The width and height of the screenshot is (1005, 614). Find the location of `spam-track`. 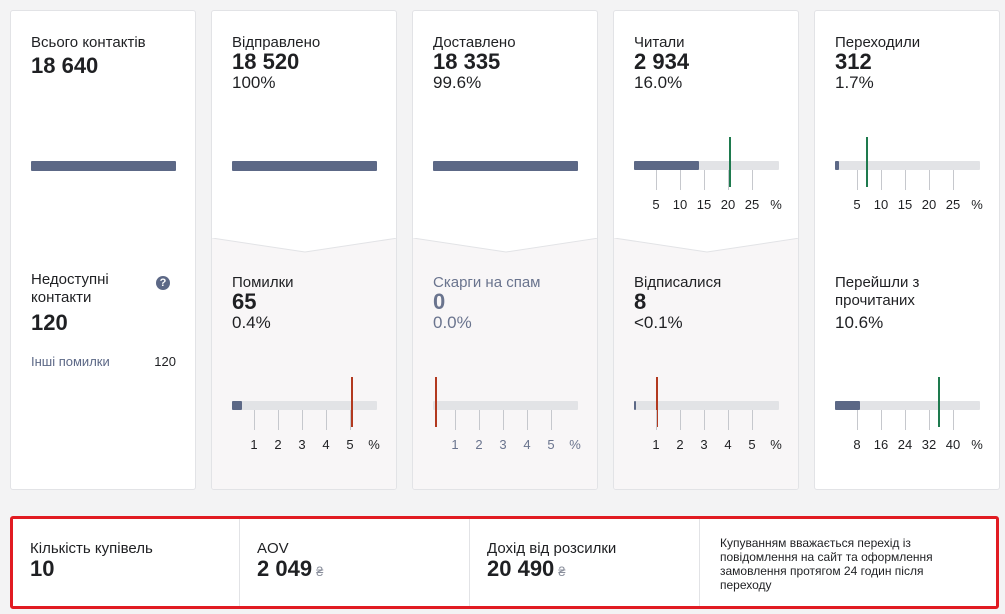

spam-track is located at coordinates (505, 405).